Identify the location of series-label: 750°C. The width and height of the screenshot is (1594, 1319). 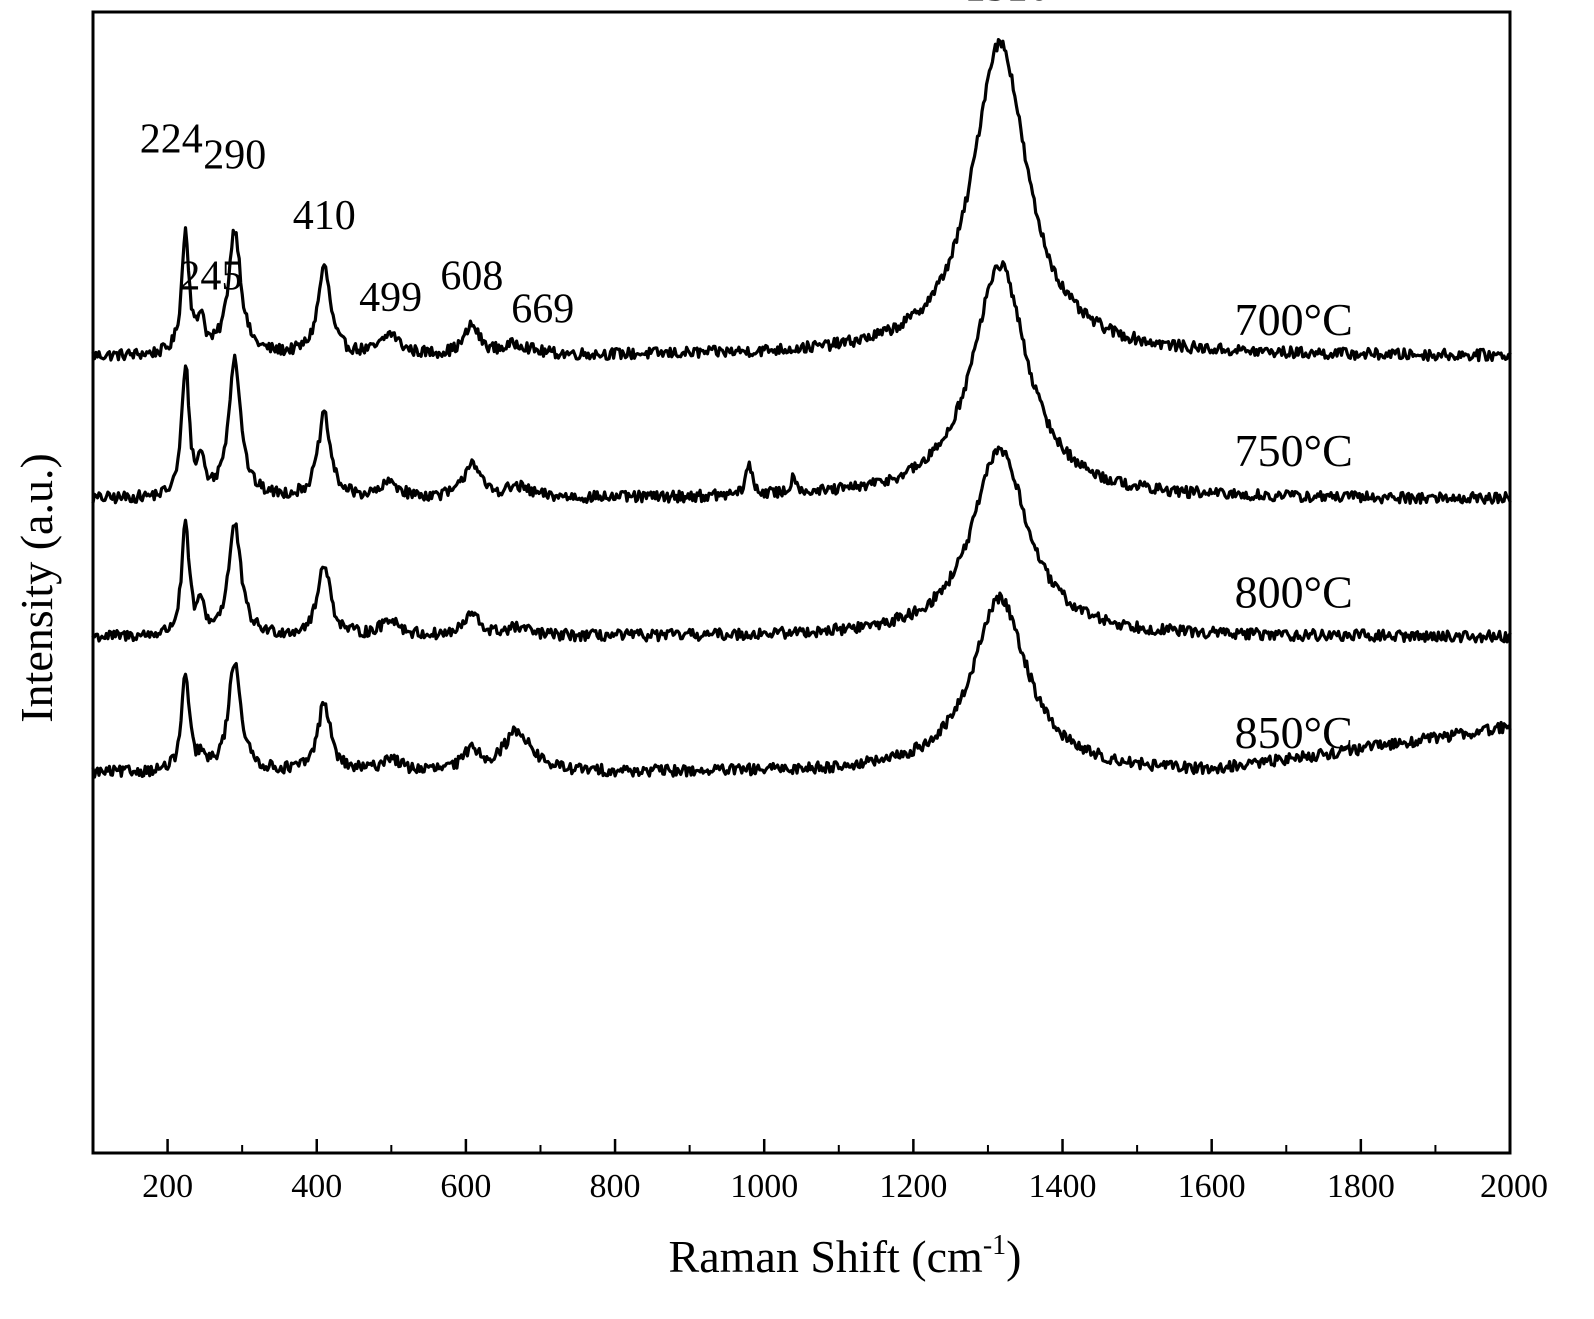
(1294, 450).